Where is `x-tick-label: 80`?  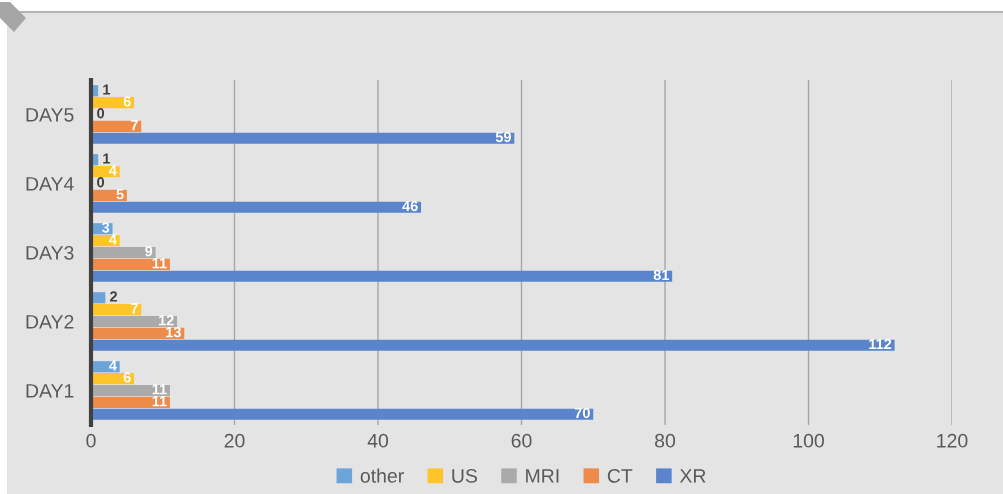 x-tick-label: 80 is located at coordinates (665, 440).